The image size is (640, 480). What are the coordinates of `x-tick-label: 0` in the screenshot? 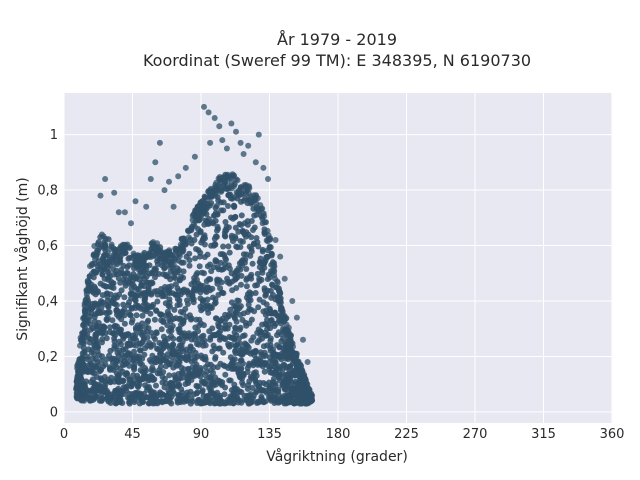 It's located at (64, 434).